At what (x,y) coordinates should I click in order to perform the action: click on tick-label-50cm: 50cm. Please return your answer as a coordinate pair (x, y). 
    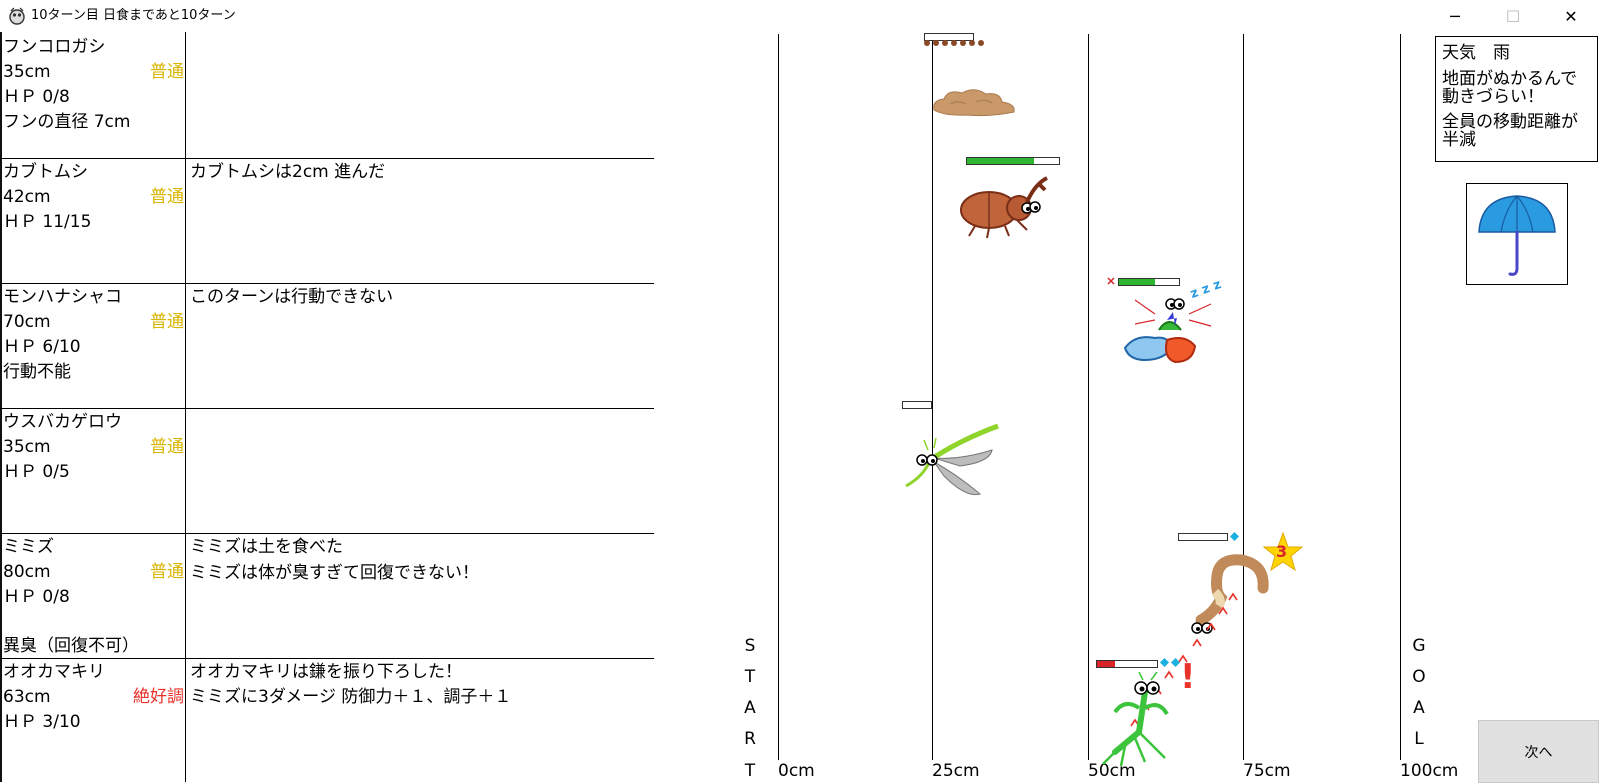
    Looking at the image, I should click on (1112, 771).